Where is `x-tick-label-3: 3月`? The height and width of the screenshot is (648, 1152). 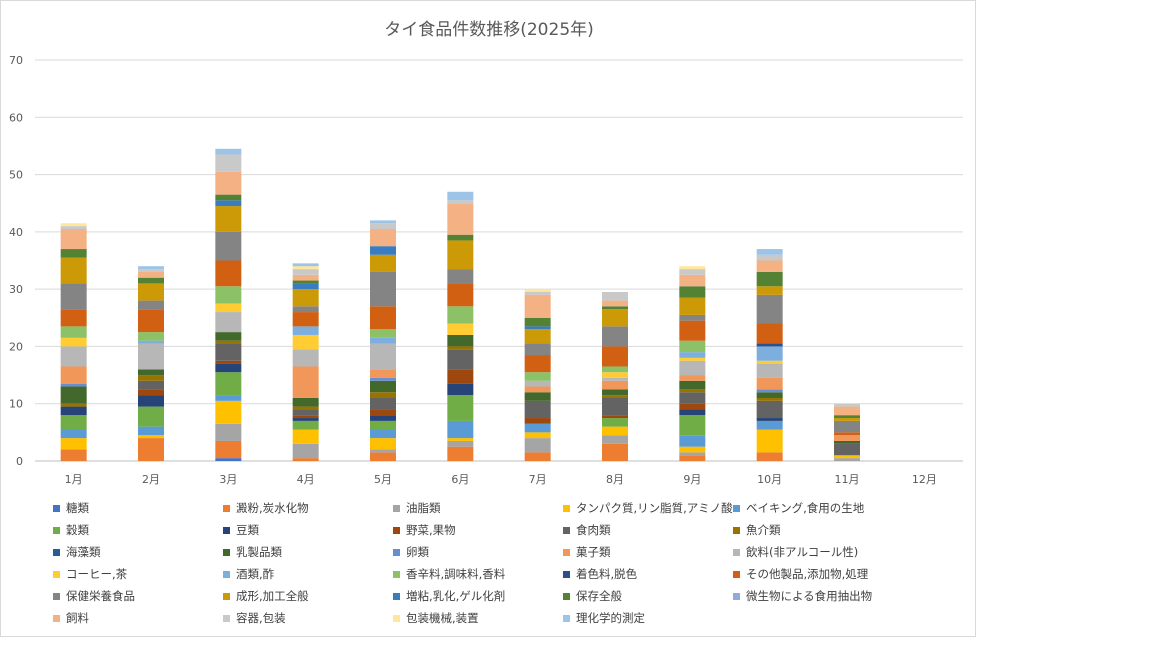
x-tick-label-3: 3月 is located at coordinates (228, 479).